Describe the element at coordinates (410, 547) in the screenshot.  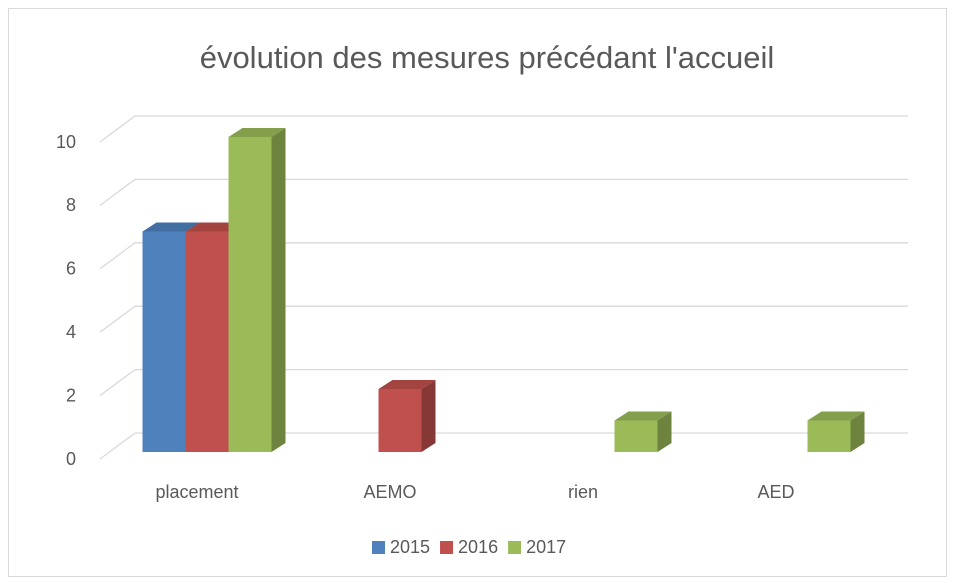
I see `legend-label: 2015` at that location.